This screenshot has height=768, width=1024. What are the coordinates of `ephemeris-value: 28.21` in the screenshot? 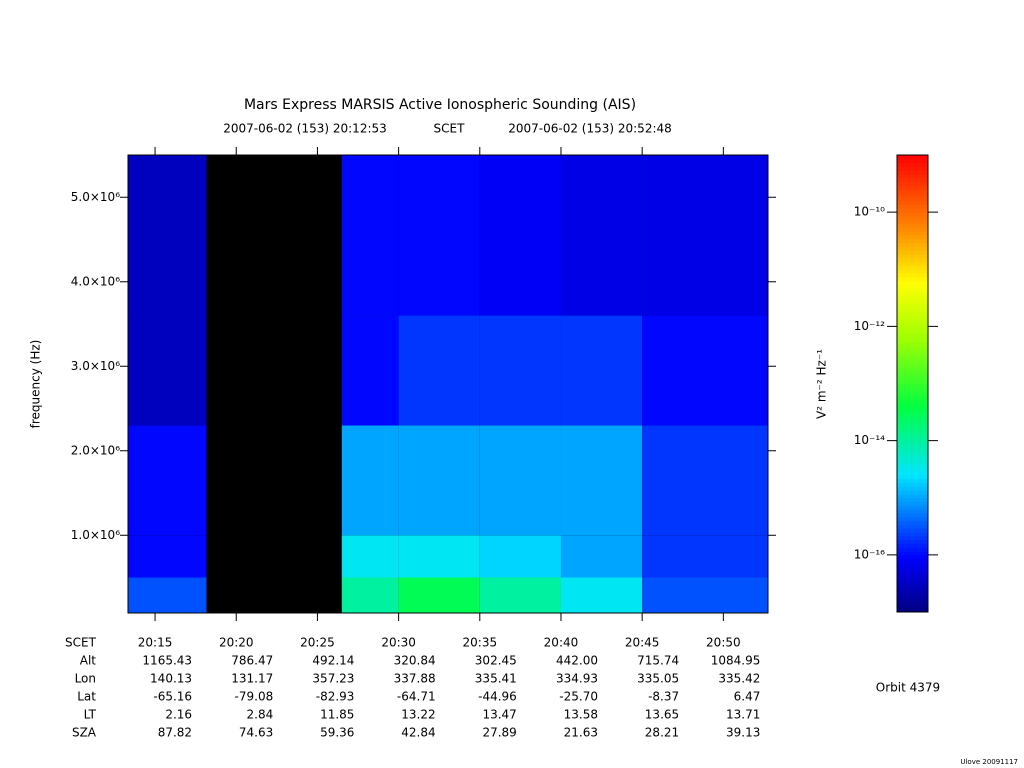 It's located at (662, 733).